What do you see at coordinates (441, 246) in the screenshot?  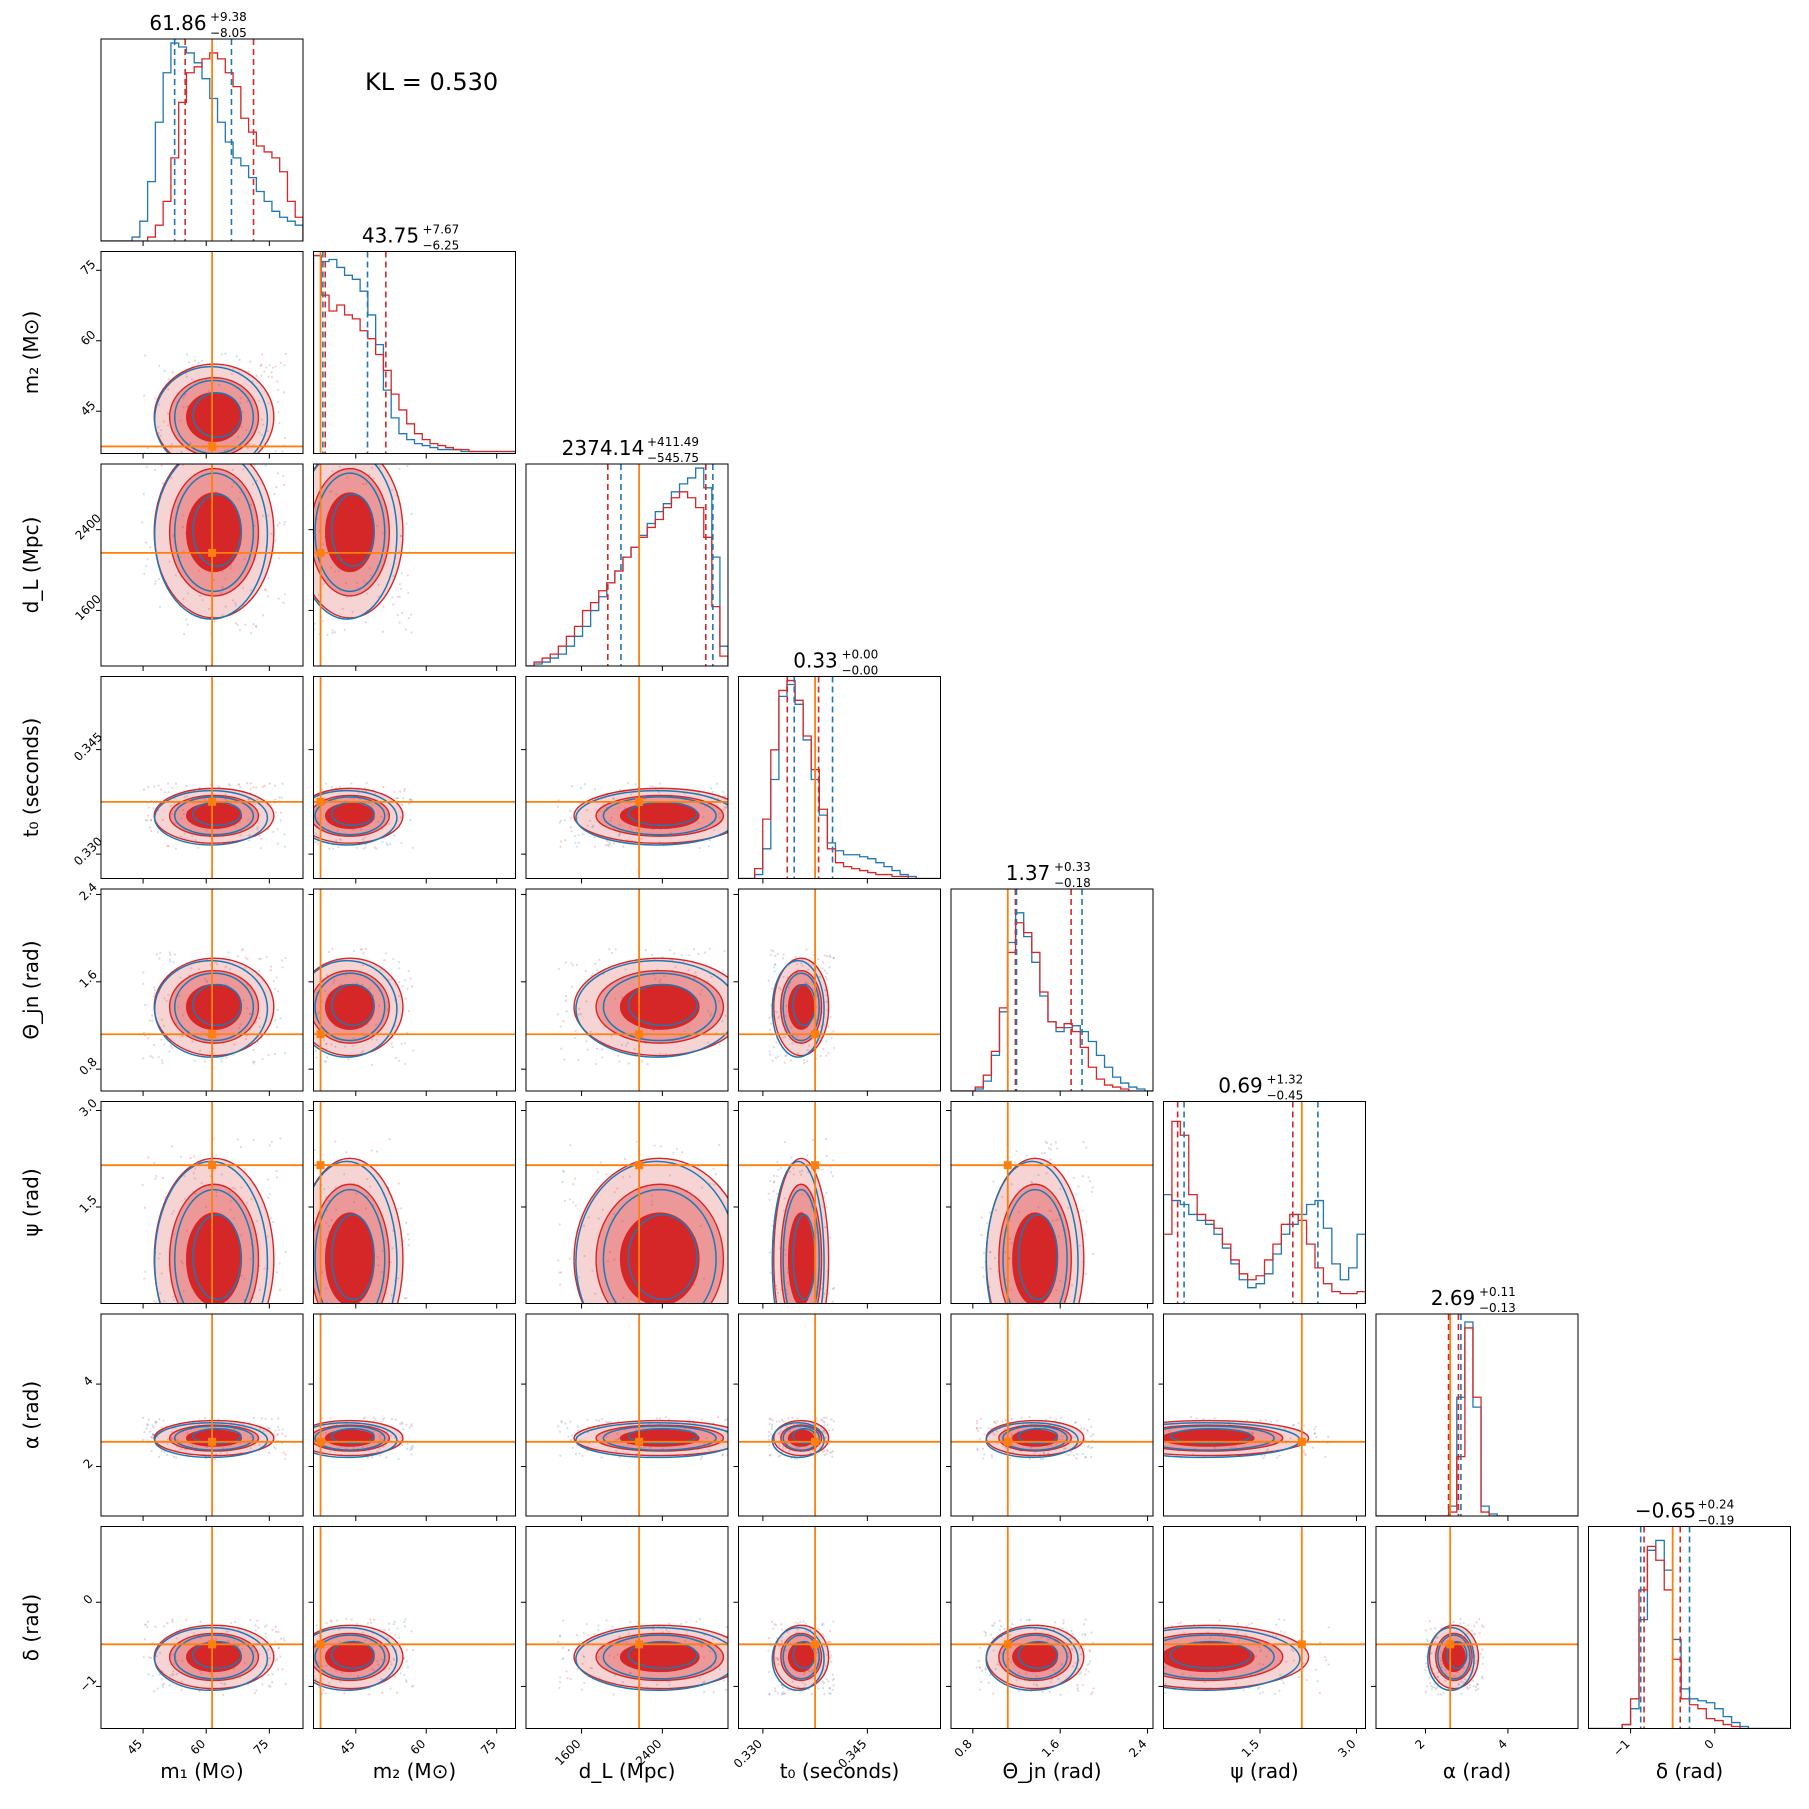 I see `title-minus-m2: −6.25` at bounding box center [441, 246].